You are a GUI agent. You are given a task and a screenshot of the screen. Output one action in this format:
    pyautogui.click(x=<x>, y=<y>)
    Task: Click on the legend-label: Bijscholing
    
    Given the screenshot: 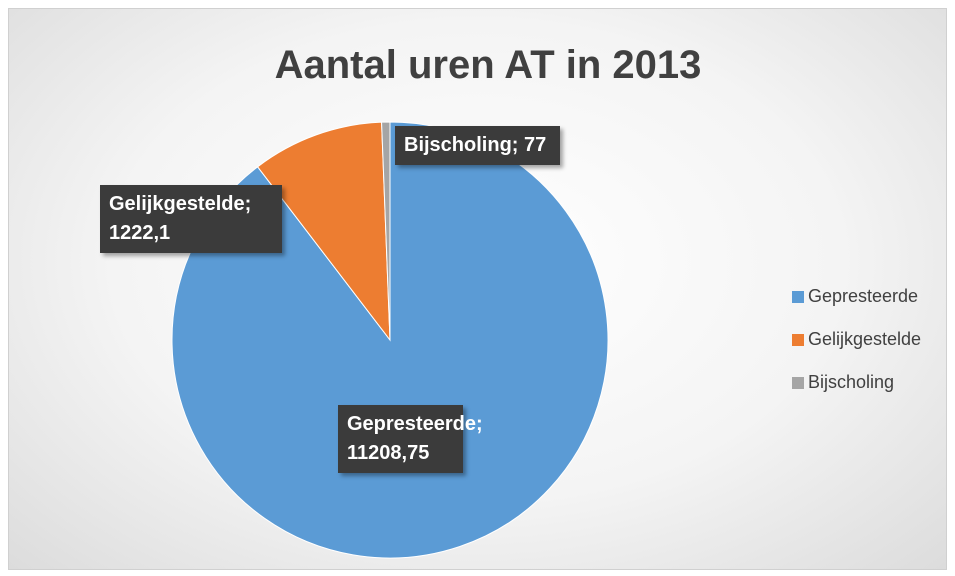 What is the action you would take?
    pyautogui.click(x=851, y=382)
    